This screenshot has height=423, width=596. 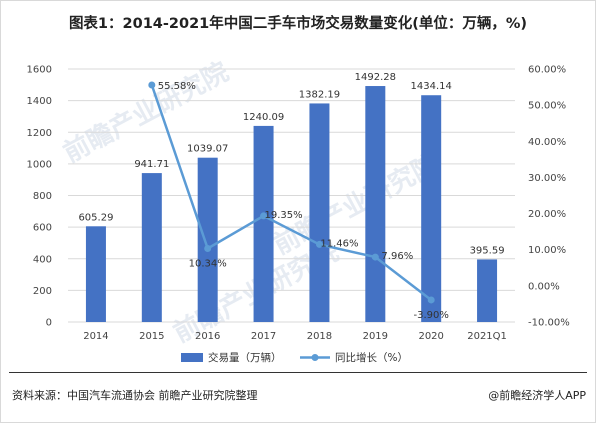 I want to click on y-right-tick-label: 50.00%, so click(x=547, y=106).